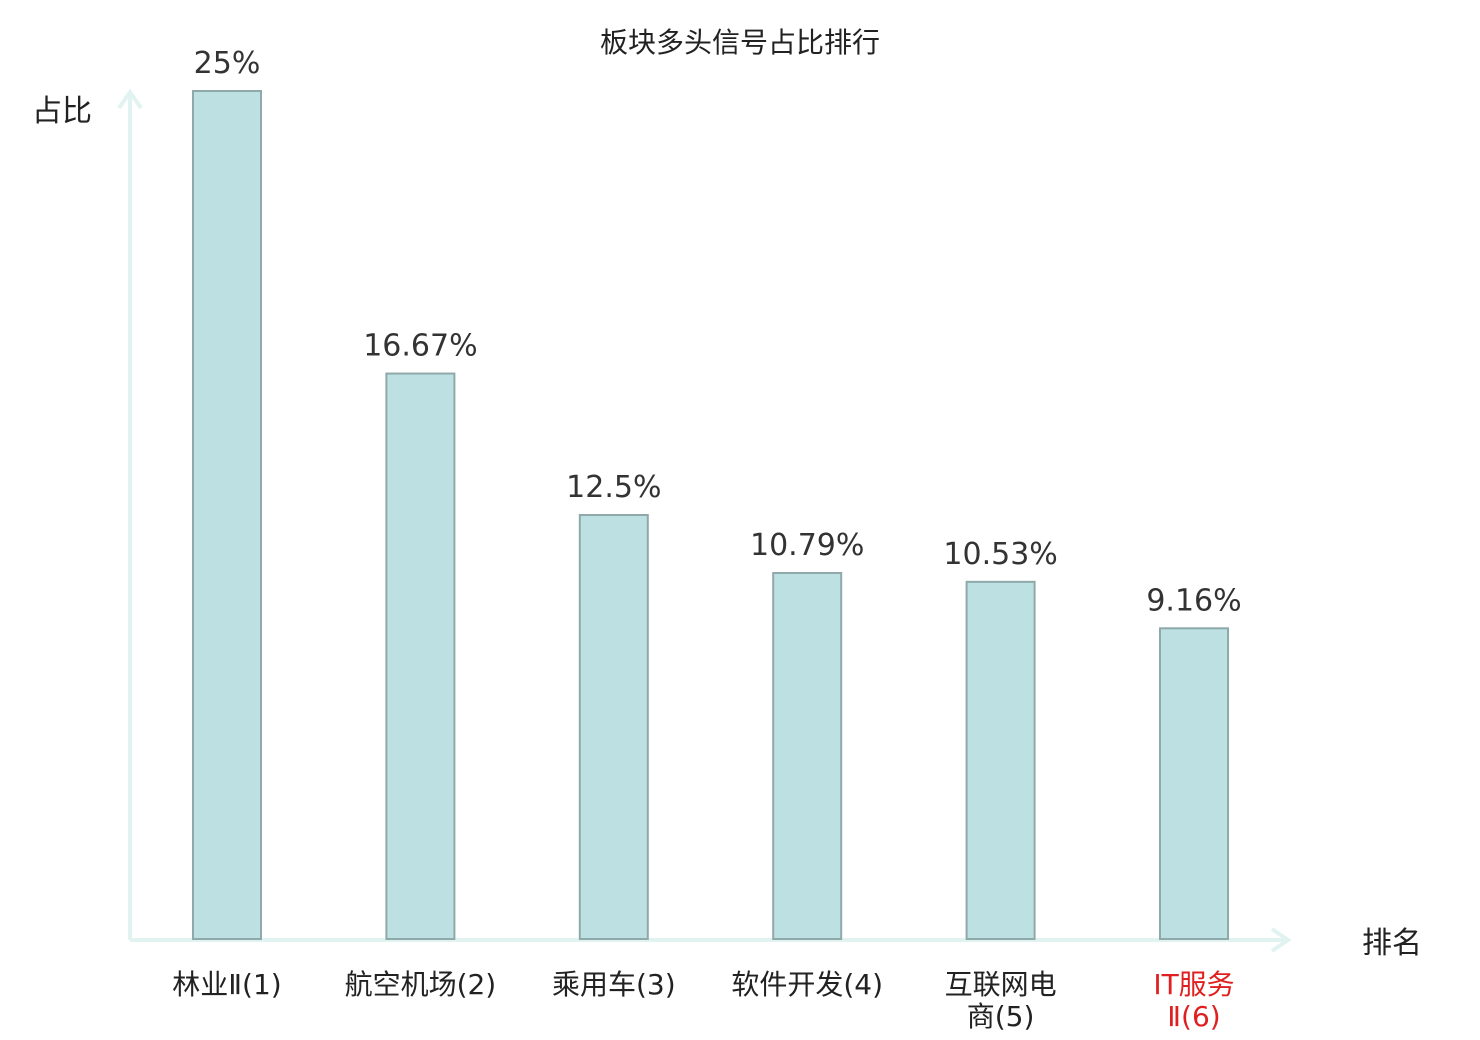 The image size is (1480, 1040). I want to click on value-label-3: 12.5%, so click(613, 487).